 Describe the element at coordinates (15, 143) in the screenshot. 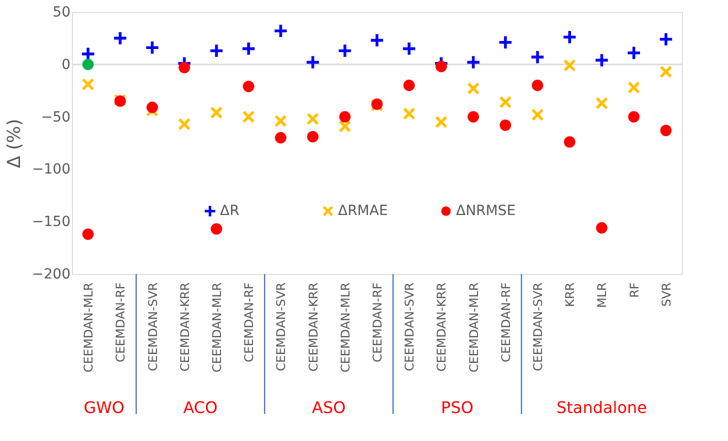

I see `y-axis-title: Δ (%)` at that location.